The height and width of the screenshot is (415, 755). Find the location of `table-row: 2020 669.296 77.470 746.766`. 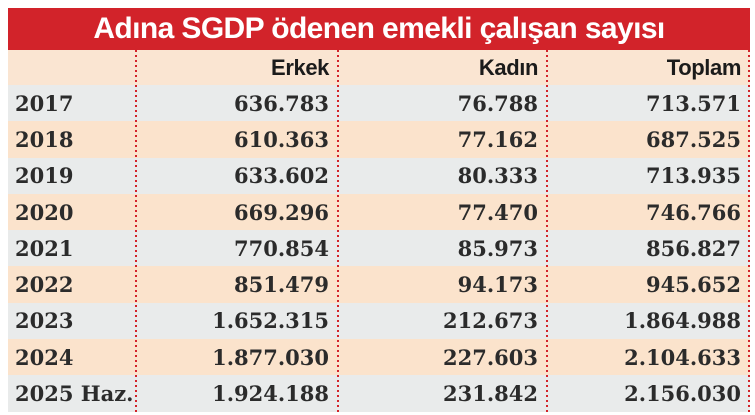

table-row: 2020 669.296 77.470 746.766 is located at coordinates (379, 212).